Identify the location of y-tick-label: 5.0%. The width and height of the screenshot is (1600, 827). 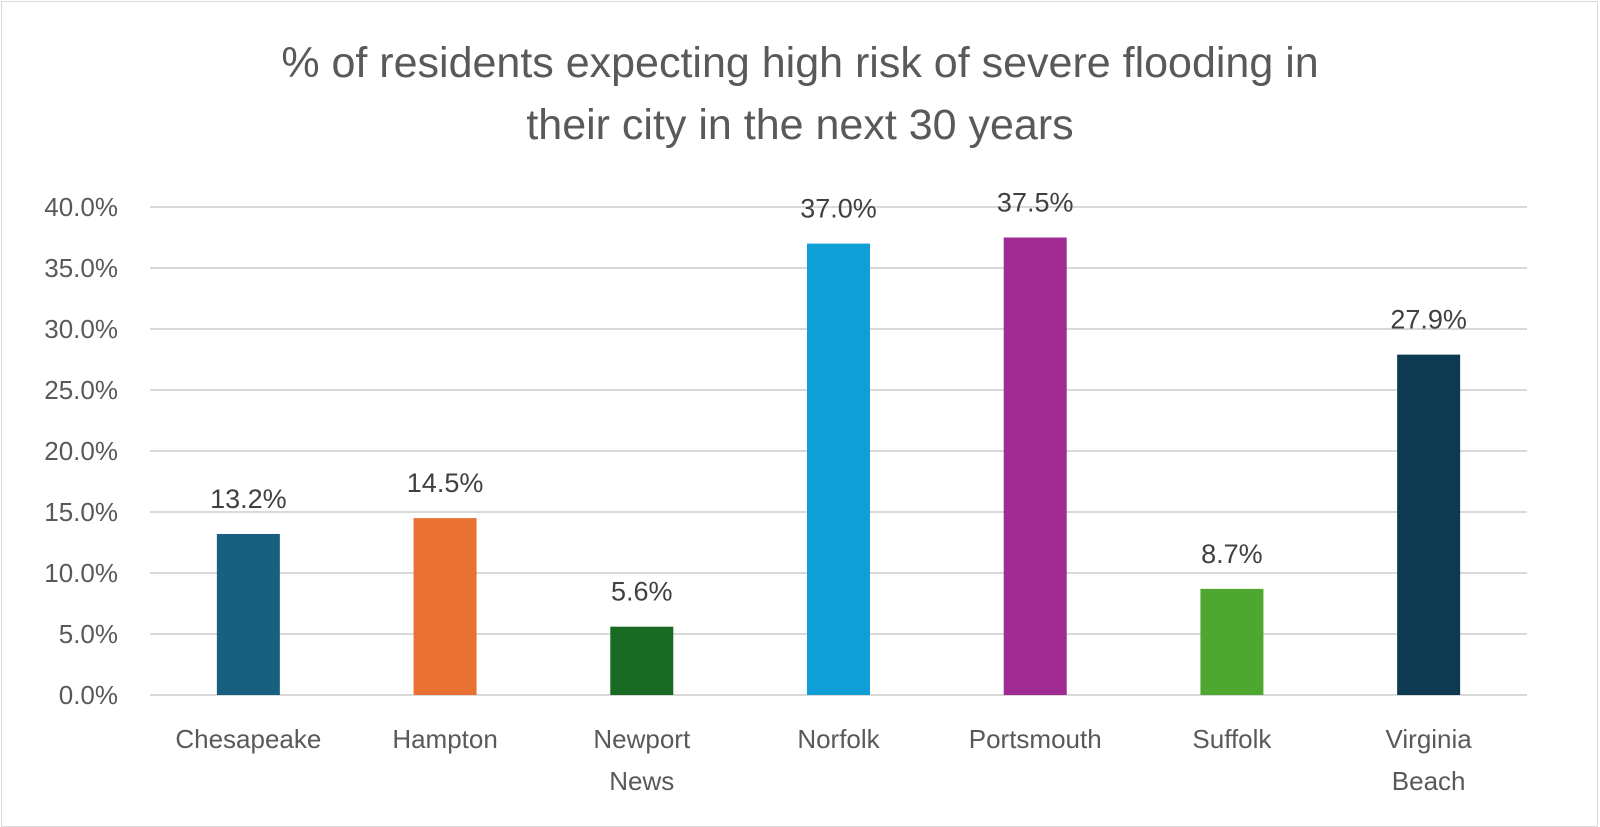
(88, 634).